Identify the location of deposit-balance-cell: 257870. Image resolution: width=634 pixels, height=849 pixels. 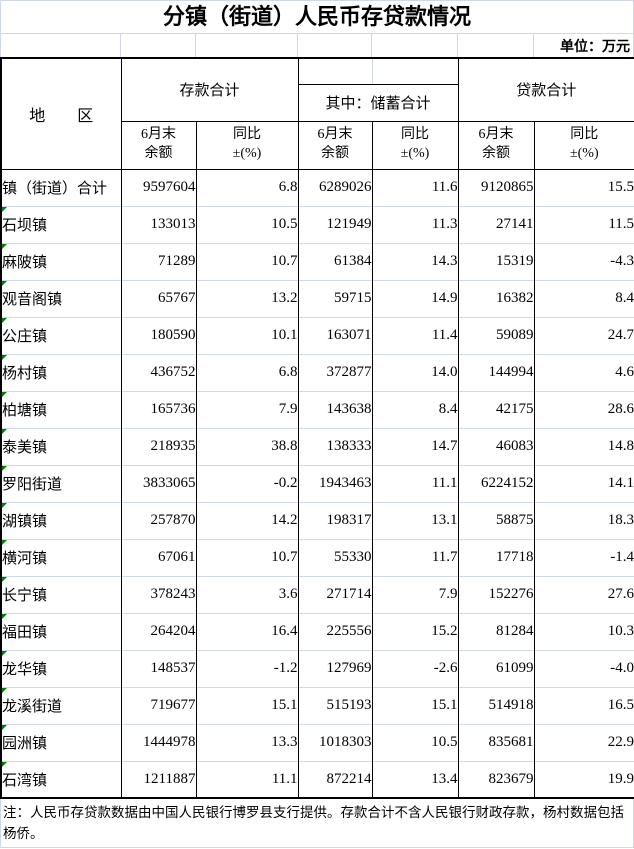
(158, 520).